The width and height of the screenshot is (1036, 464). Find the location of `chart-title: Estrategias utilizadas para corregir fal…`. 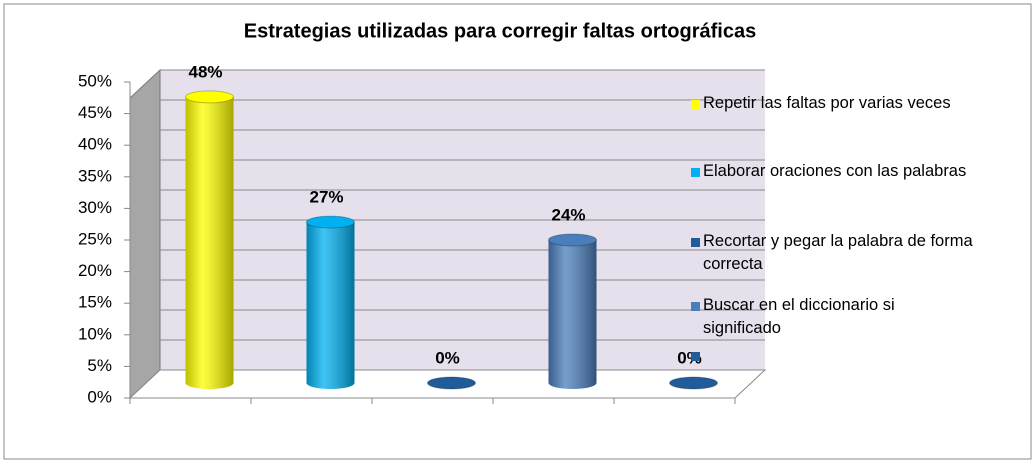

chart-title: Estrategias utilizadas para corregir fal… is located at coordinates (500, 31).